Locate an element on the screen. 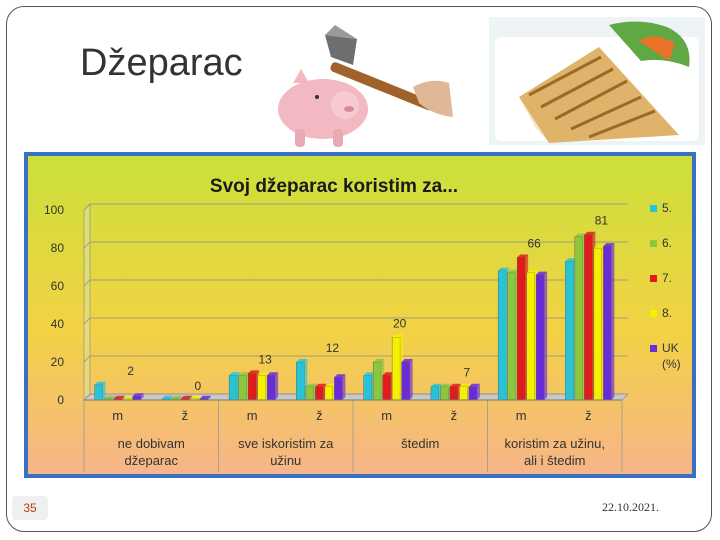 The width and height of the screenshot is (720, 540). data-label: 66 is located at coordinates (534, 244).